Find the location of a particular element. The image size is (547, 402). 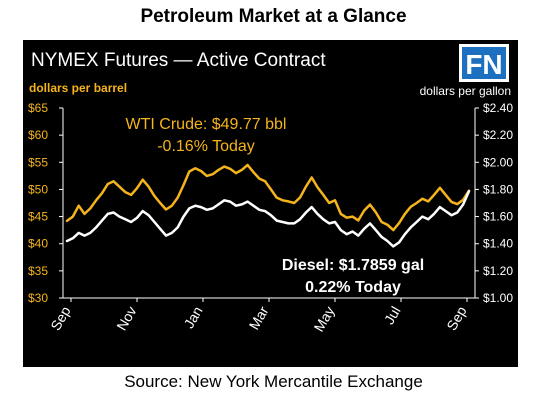

left-axis-ticks: $30 $35 $40 $45 $50 $55 $60 $65 is located at coordinates (45, 203).